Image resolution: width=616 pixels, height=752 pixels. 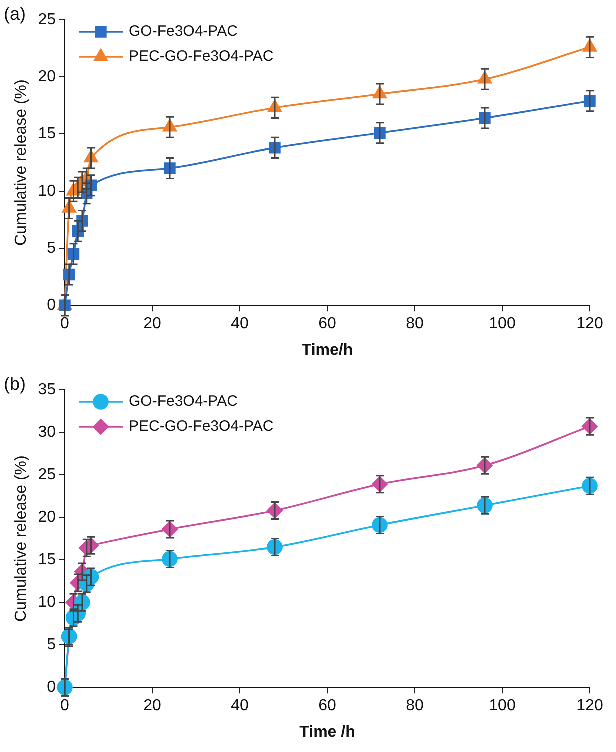 What do you see at coordinates (328, 732) in the screenshot?
I see `x-axis-title: Time /h` at bounding box center [328, 732].